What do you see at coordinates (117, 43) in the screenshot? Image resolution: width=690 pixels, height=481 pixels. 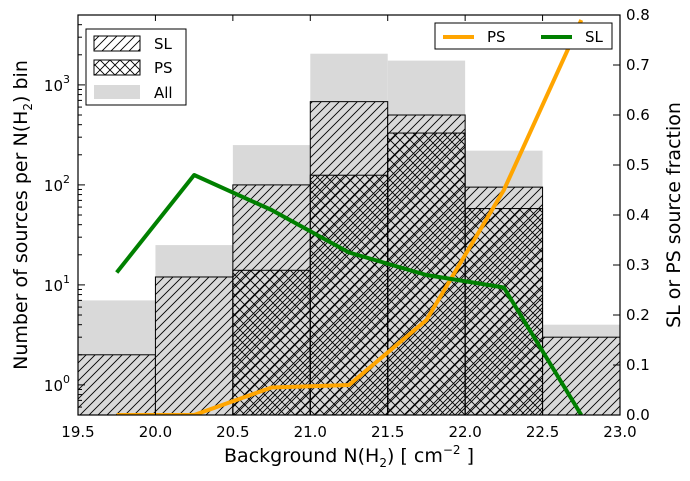 I see `legend-swatch-sl` at bounding box center [117, 43].